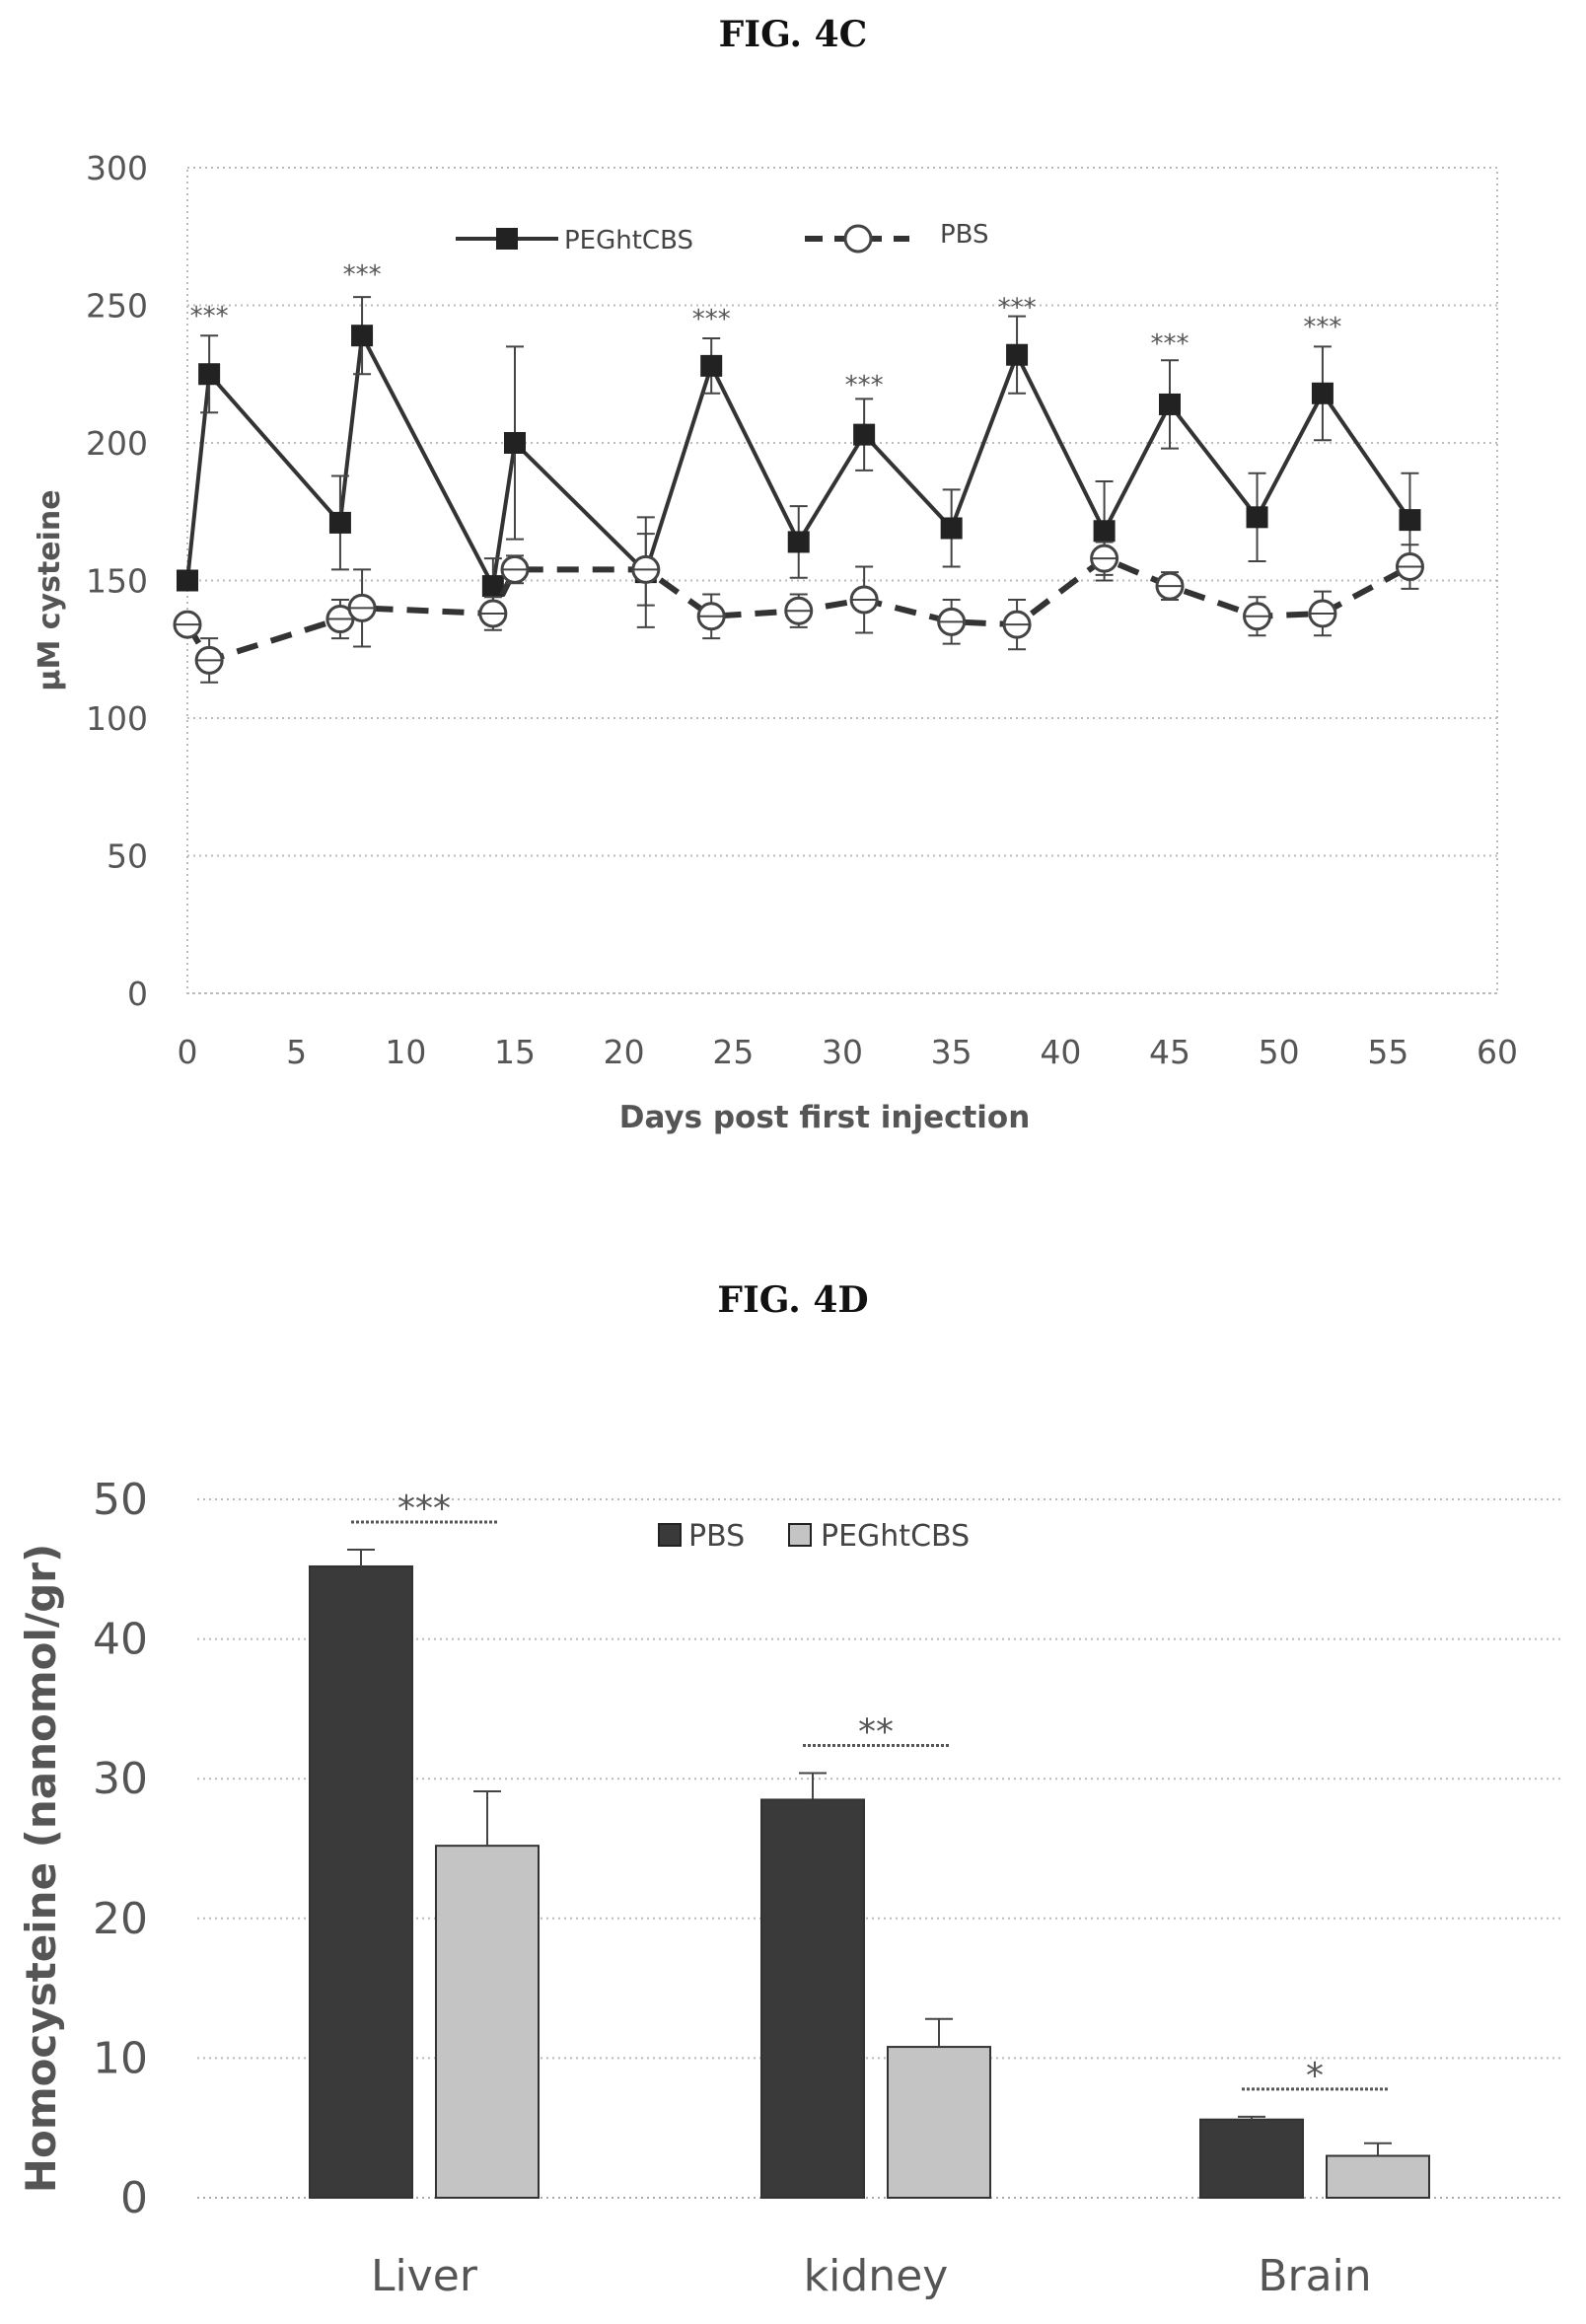 The height and width of the screenshot is (2324, 1586). Describe the element at coordinates (117, 443) in the screenshot. I see `y-tick-label: 200` at that location.